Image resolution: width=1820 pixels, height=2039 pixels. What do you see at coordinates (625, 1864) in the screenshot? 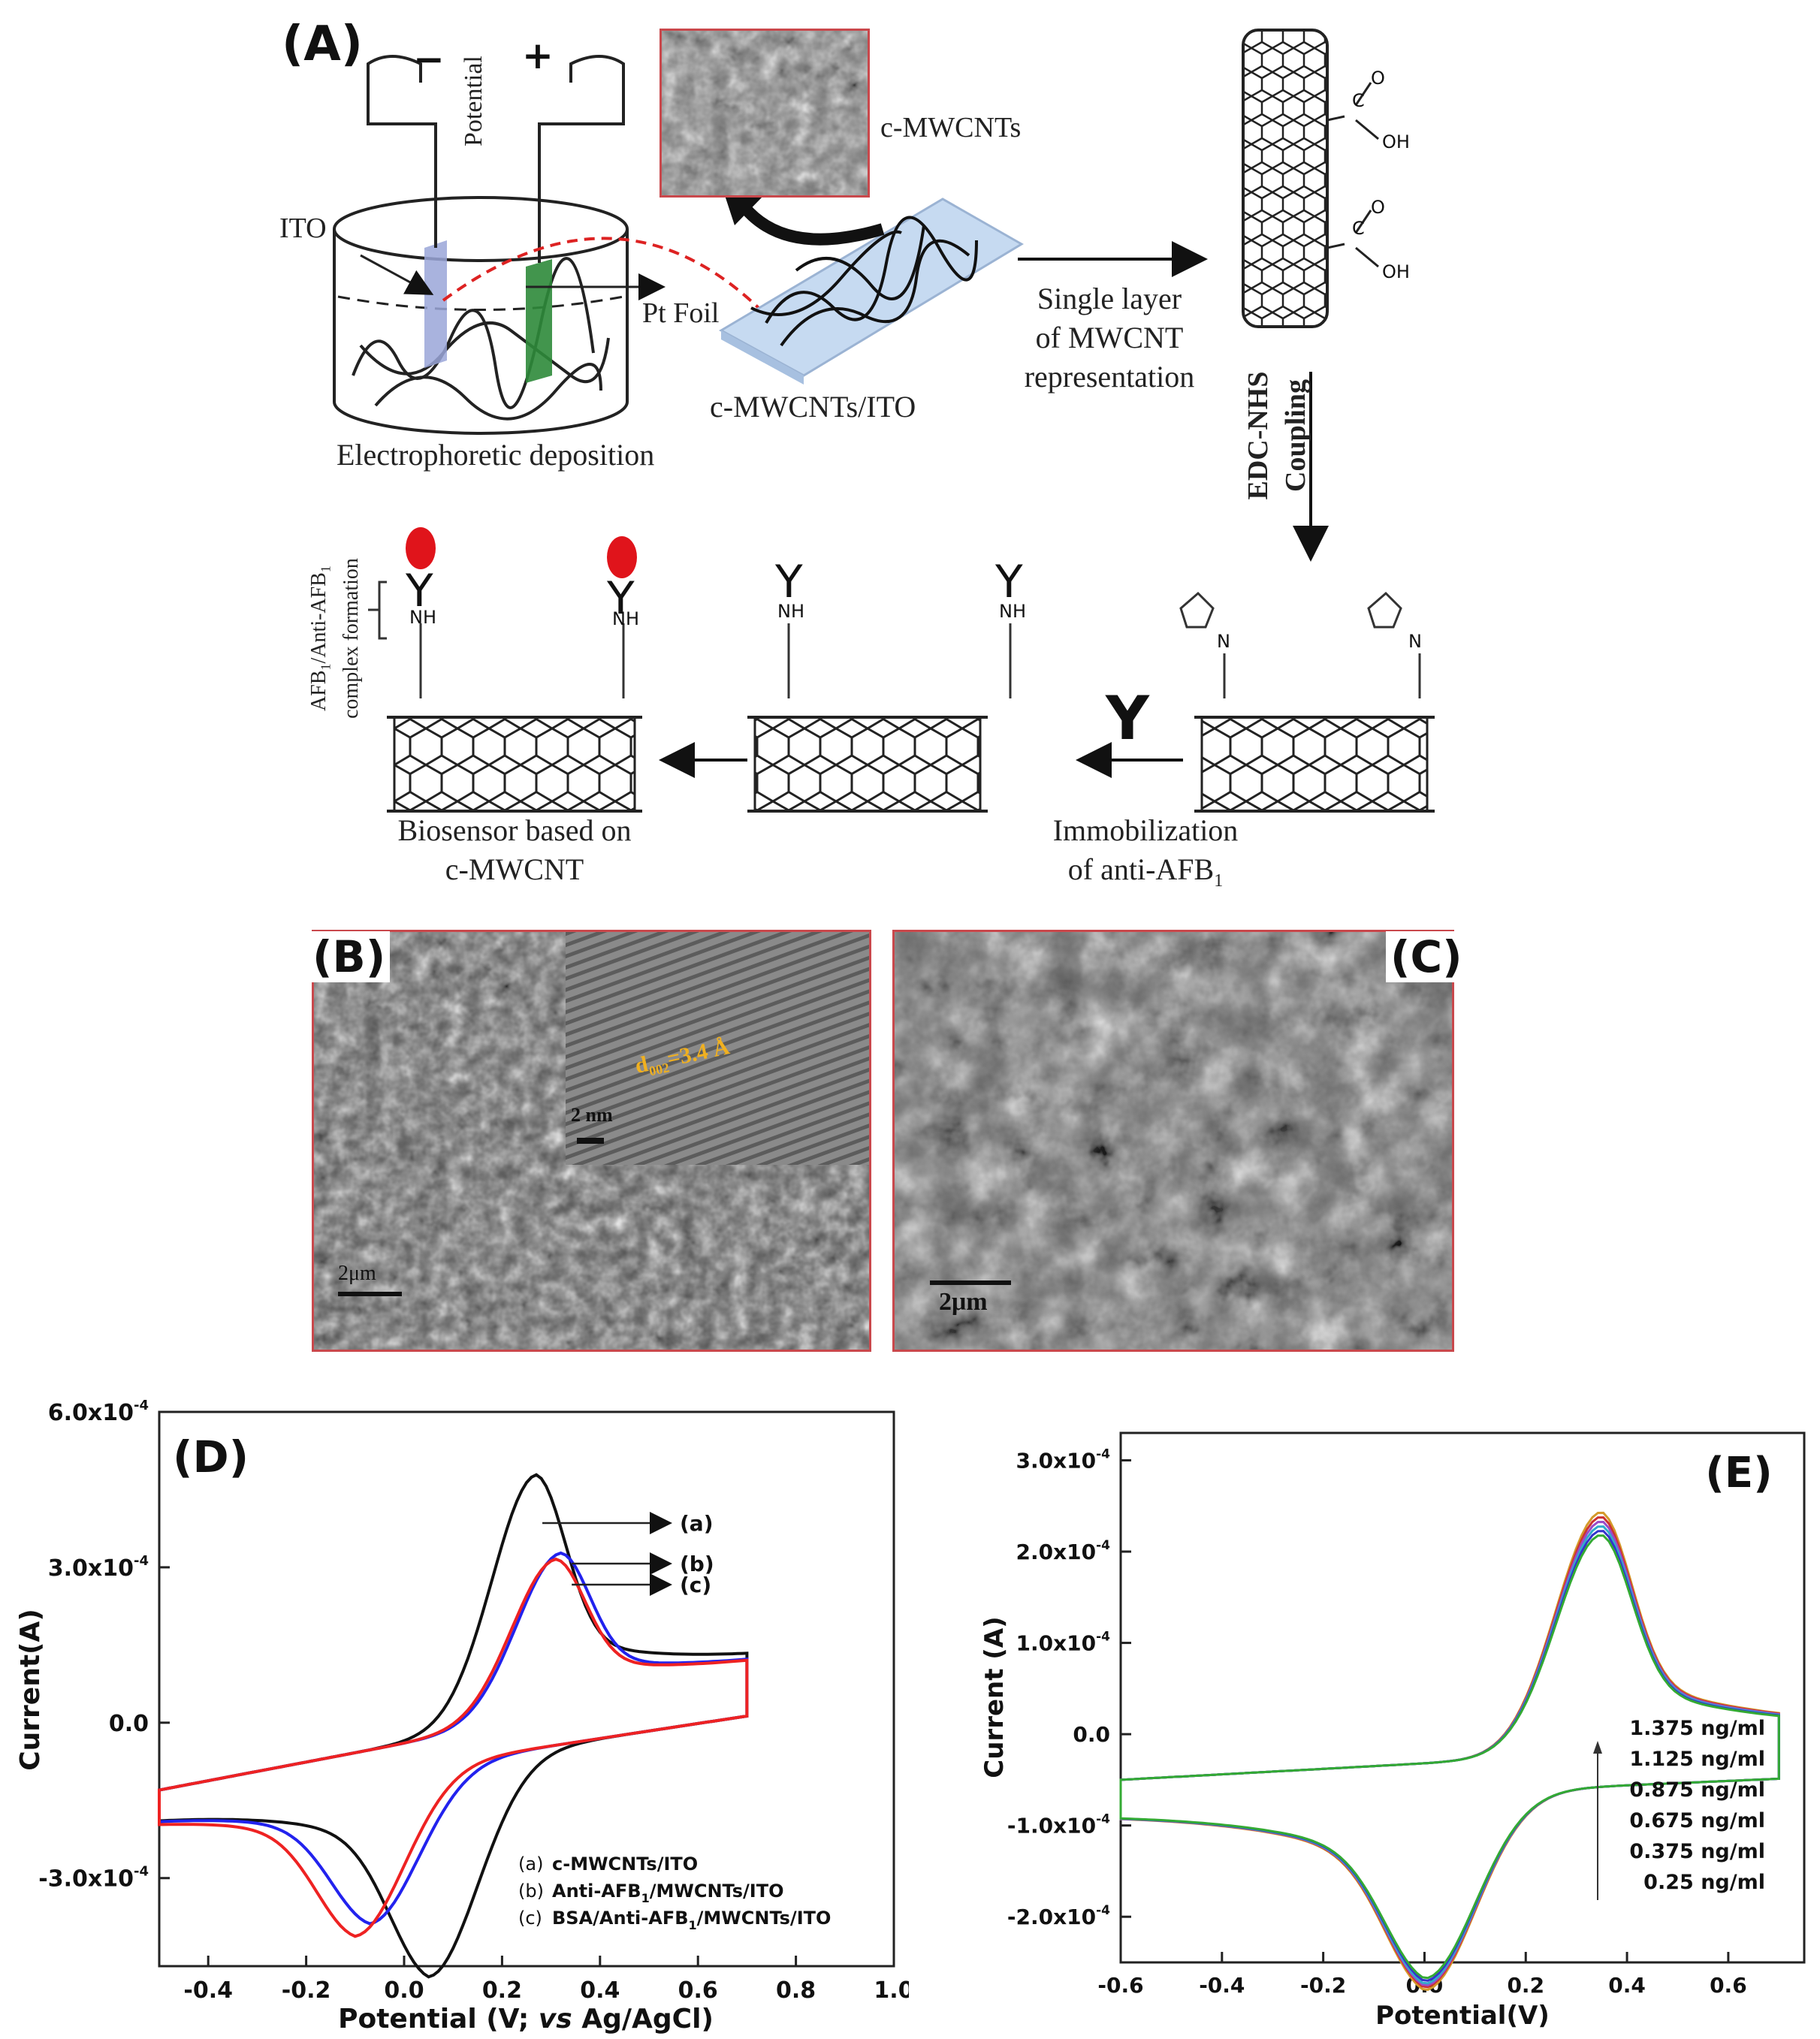
I see `legend-entry-d: c-MWCNTs/ITO` at bounding box center [625, 1864].